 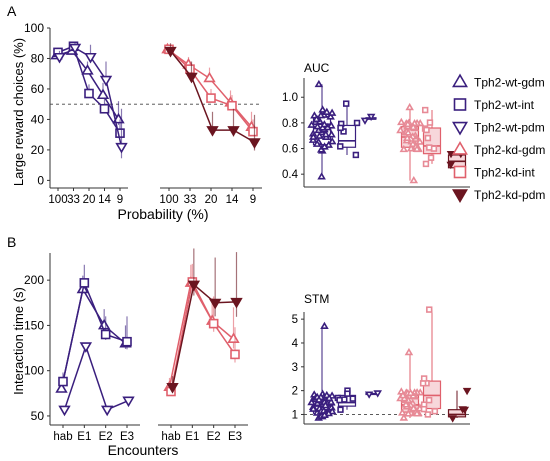 What do you see at coordinates (290, 175) in the screenshot?
I see `y-tick-label: 0.4` at bounding box center [290, 175].